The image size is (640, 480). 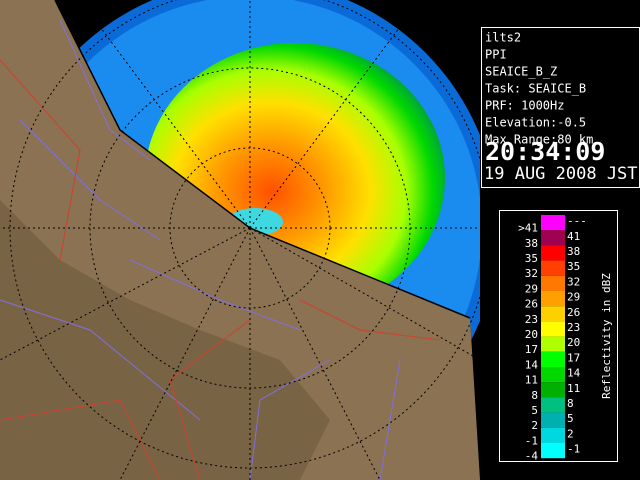 I want to click on info-line: PPI, so click(x=496, y=55).